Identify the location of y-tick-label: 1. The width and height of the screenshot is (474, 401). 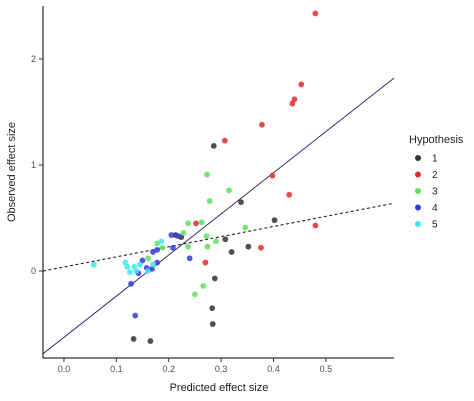
(33, 165).